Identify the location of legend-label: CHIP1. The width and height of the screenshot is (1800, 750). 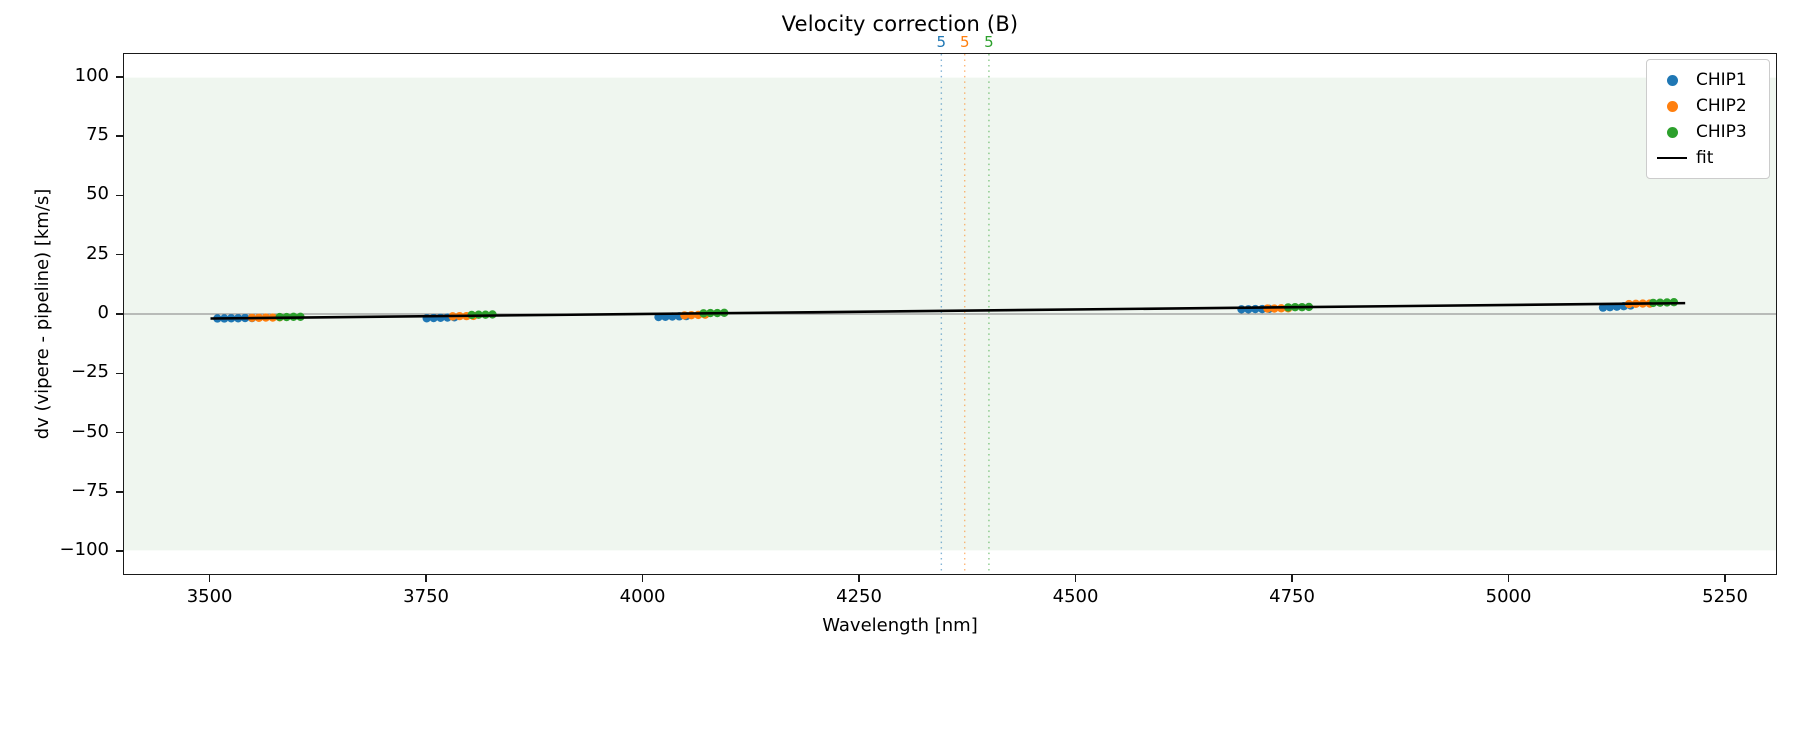
(1721, 80).